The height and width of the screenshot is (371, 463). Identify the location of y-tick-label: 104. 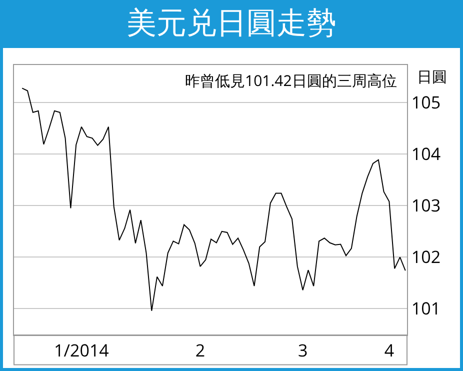
(426, 154).